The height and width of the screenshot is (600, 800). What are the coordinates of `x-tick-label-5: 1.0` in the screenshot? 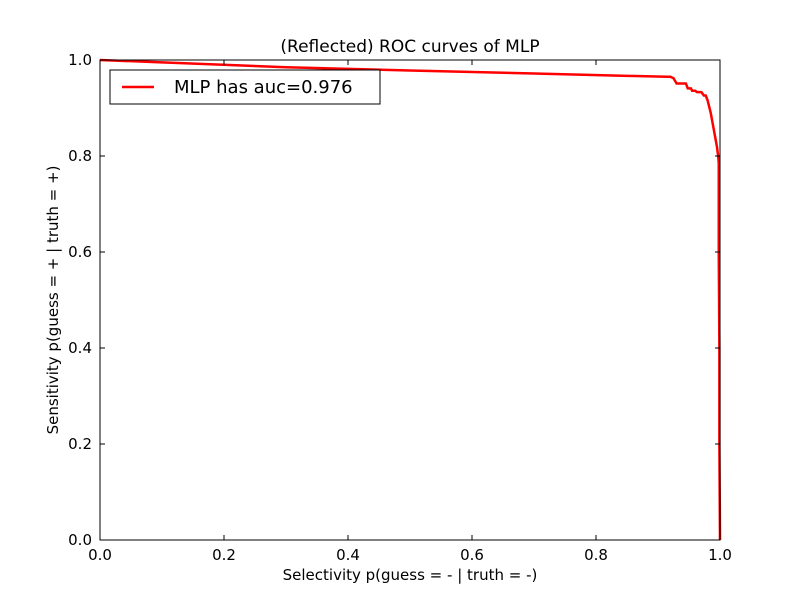 It's located at (720, 555).